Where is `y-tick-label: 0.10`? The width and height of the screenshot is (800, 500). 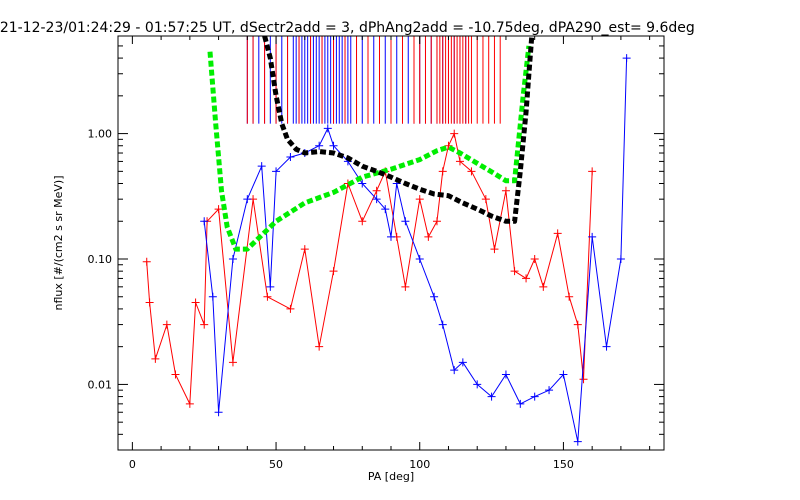
y-tick-label: 0.10 is located at coordinates (100, 259).